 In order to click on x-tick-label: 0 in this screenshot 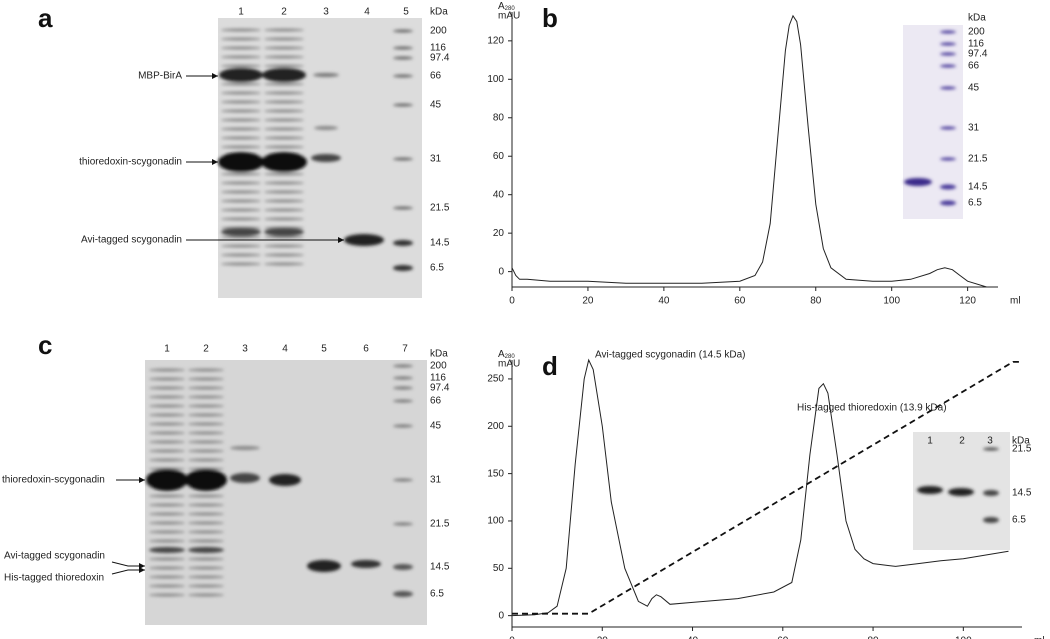, I will do `click(512, 637)`.